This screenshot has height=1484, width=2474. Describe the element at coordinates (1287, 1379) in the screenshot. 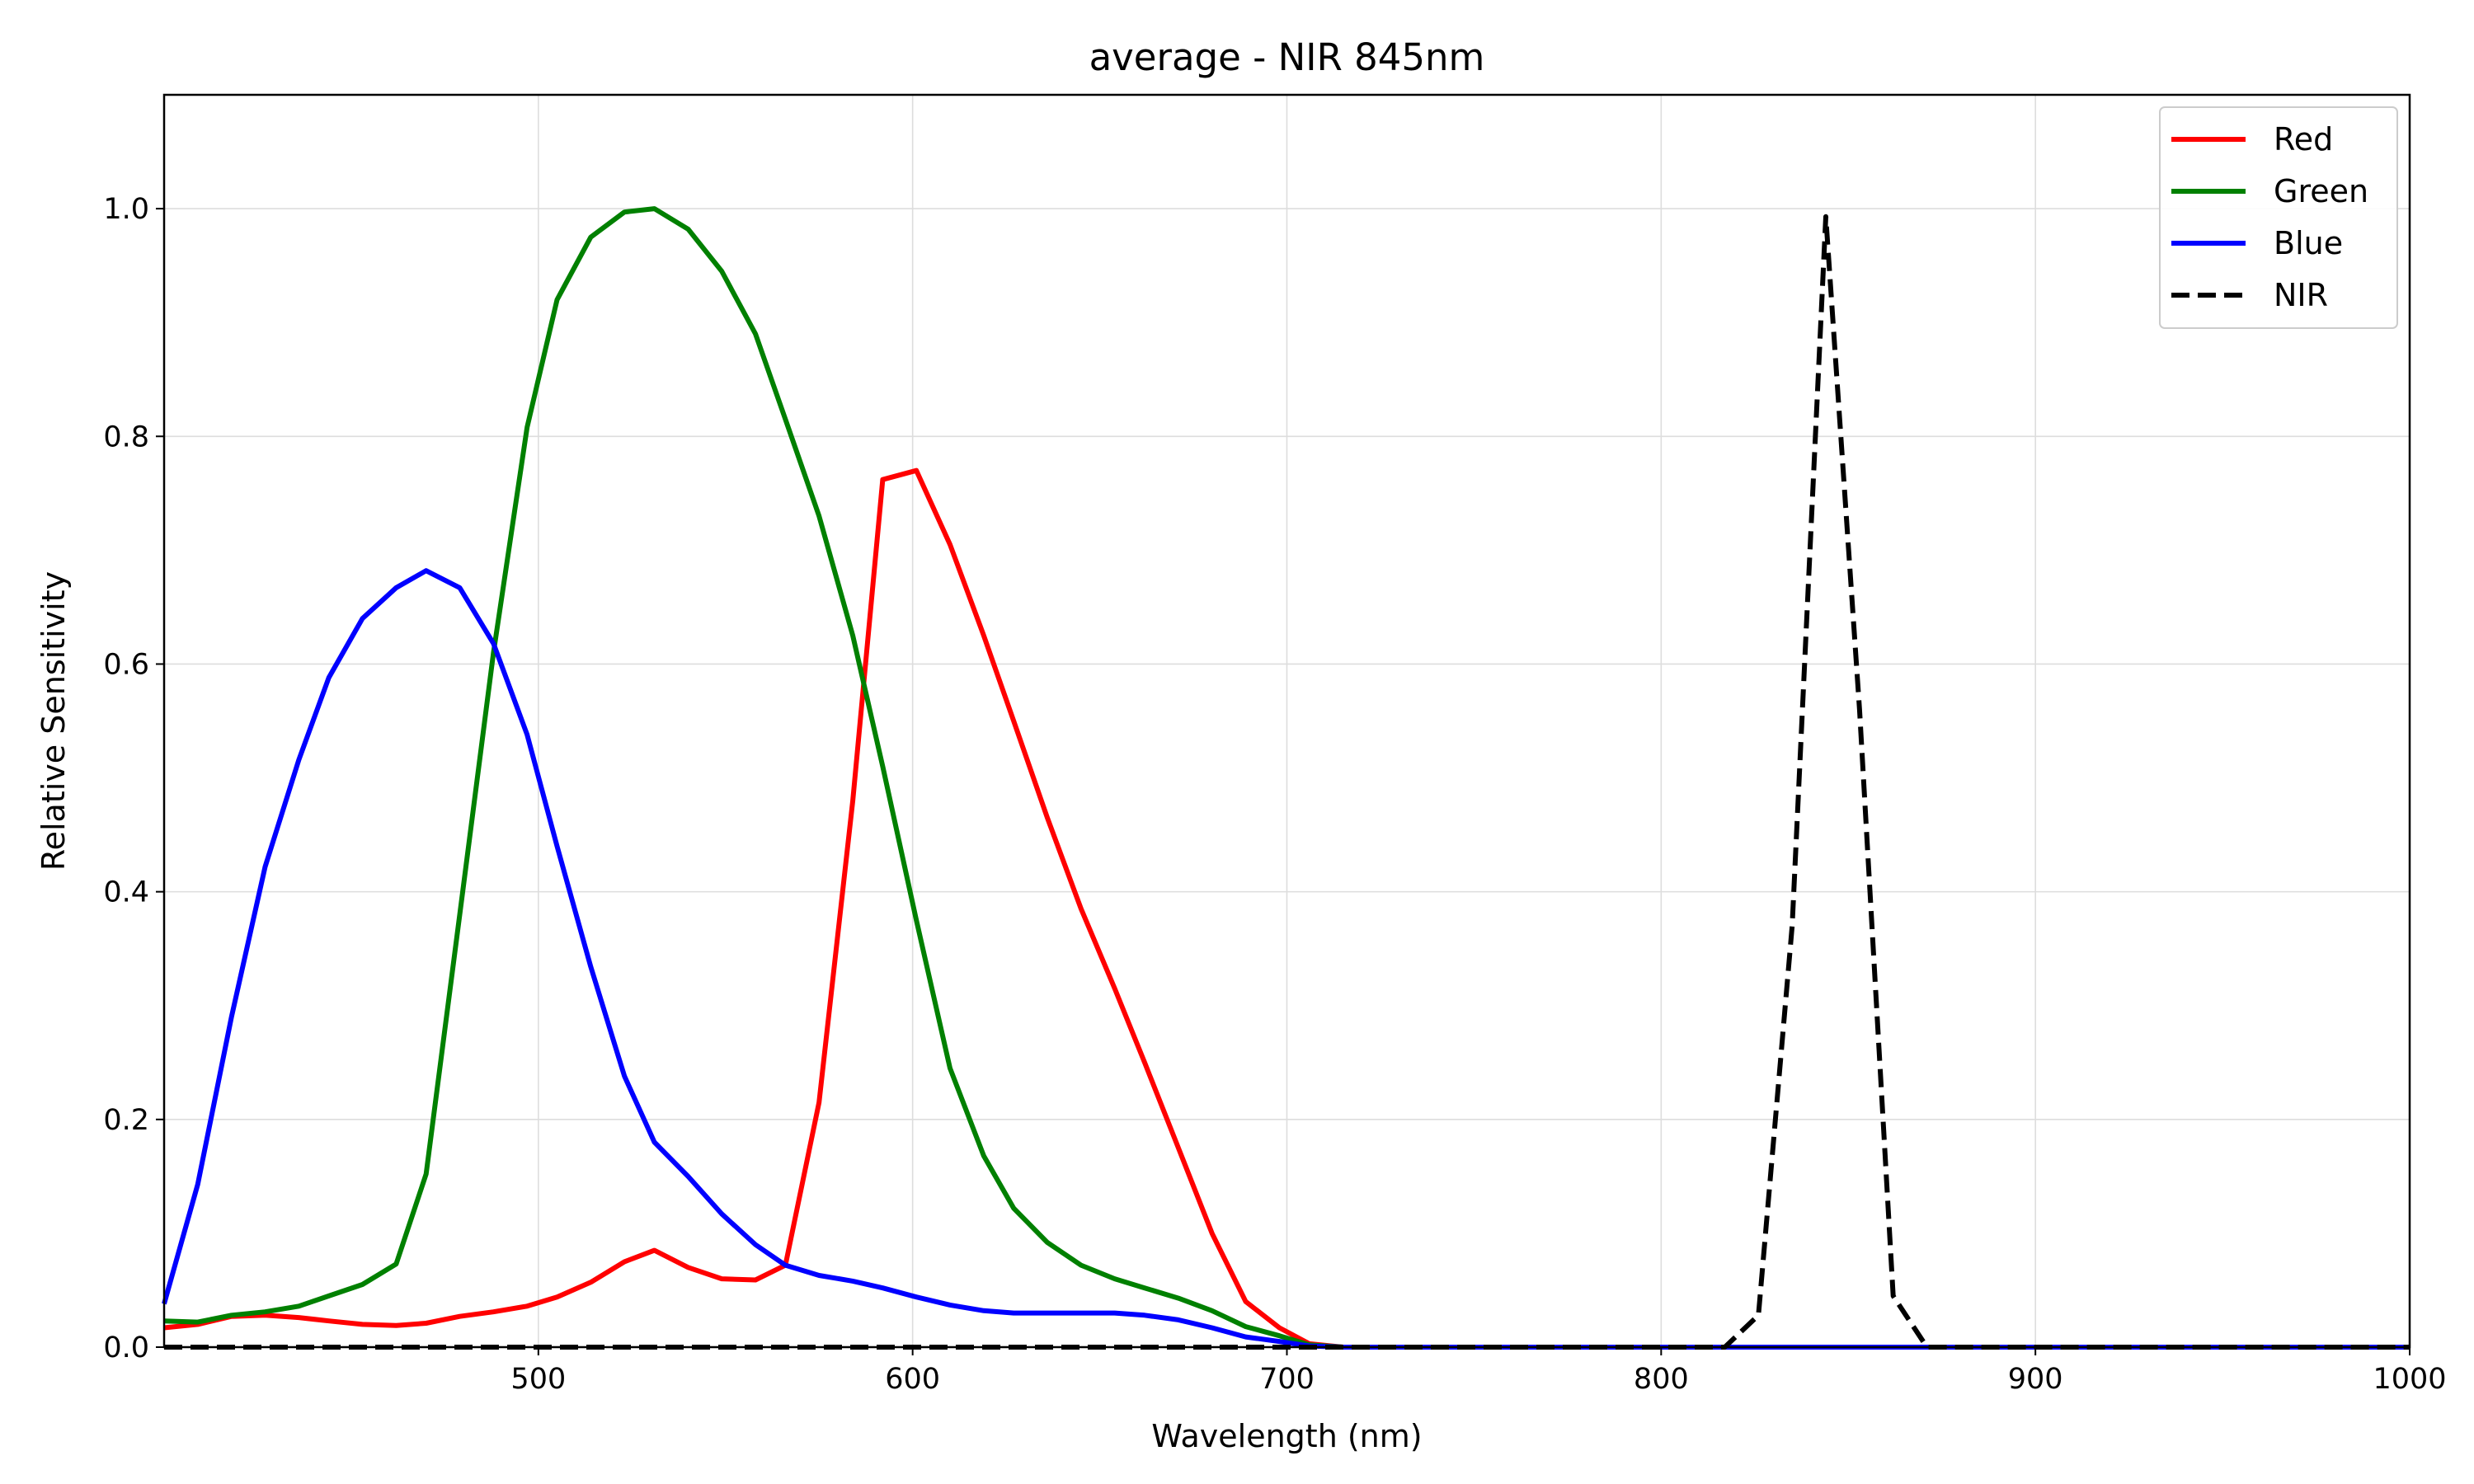

I see `x-tick-label: 700` at that location.